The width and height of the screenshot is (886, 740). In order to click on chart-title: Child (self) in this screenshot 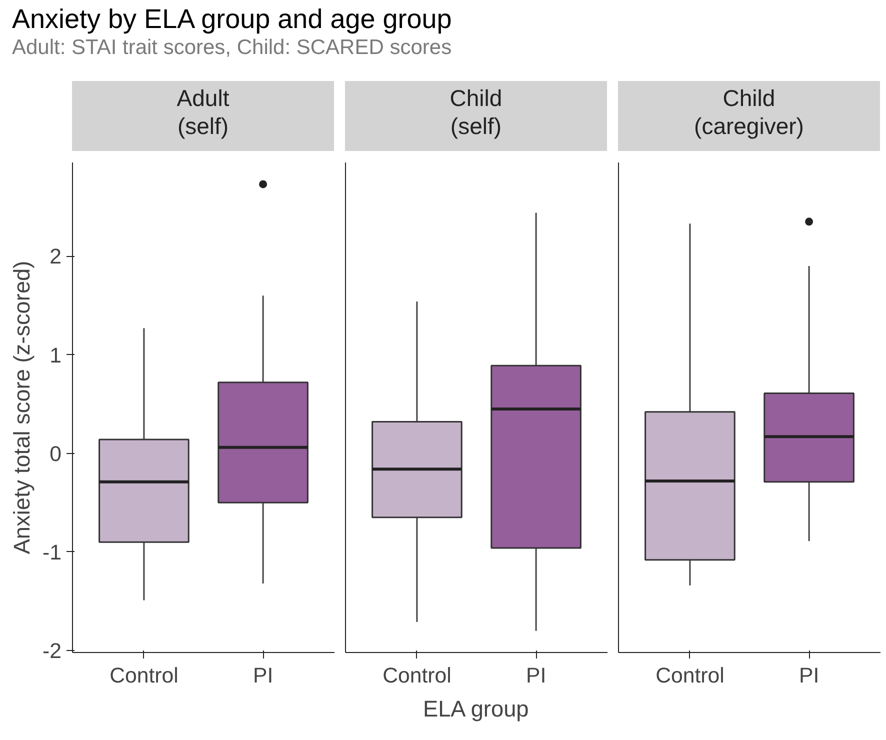, I will do `click(476, 112)`.